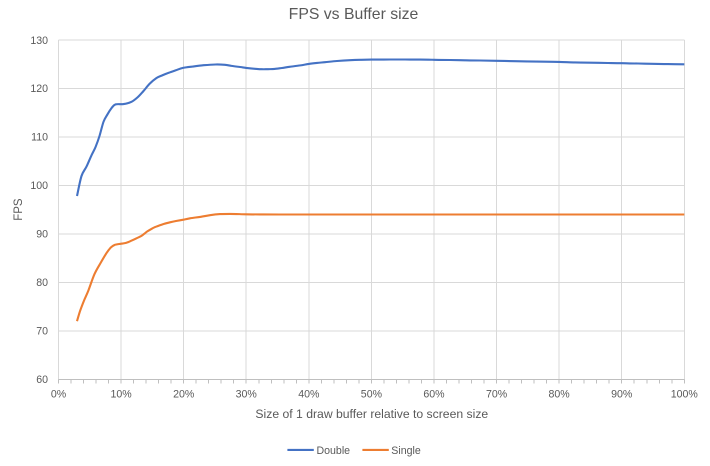 The width and height of the screenshot is (710, 466). What do you see at coordinates (372, 395) in the screenshot?
I see `svg-text: 50%` at bounding box center [372, 395].